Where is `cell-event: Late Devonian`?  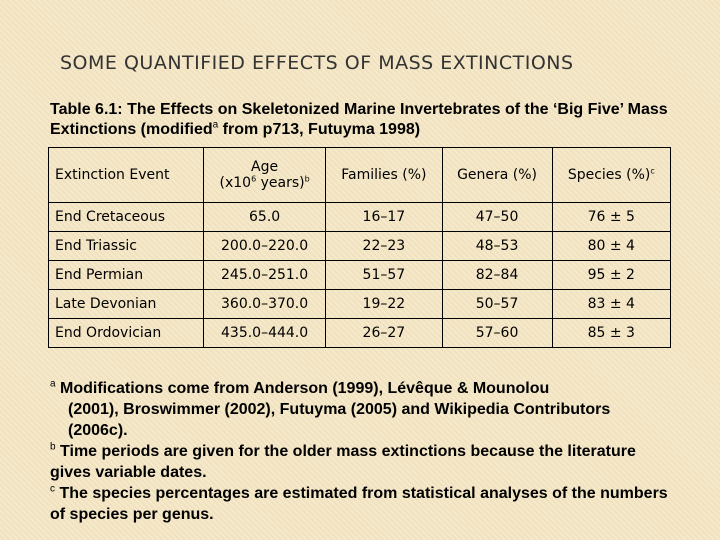
cell-event: Late Devonian is located at coordinates (126, 304).